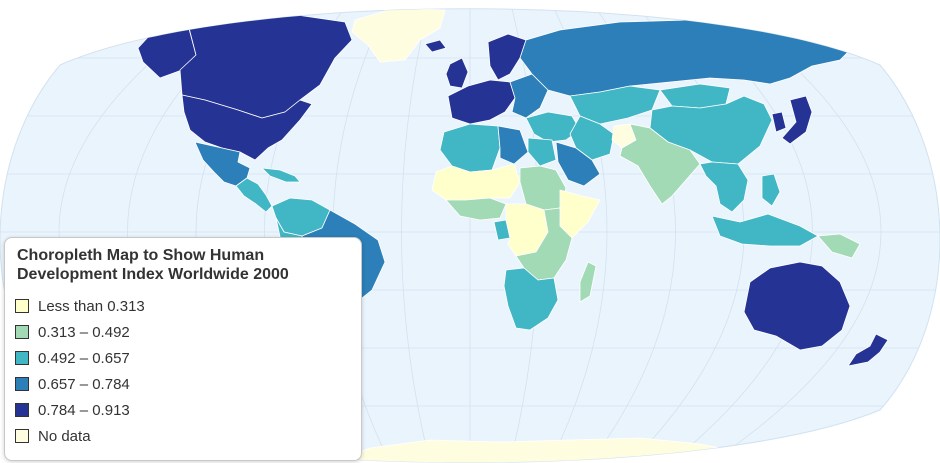 This screenshot has width=940, height=463. Describe the element at coordinates (183, 384) in the screenshot. I see `legend-item-c4: 0.657 – 0.784` at that location.